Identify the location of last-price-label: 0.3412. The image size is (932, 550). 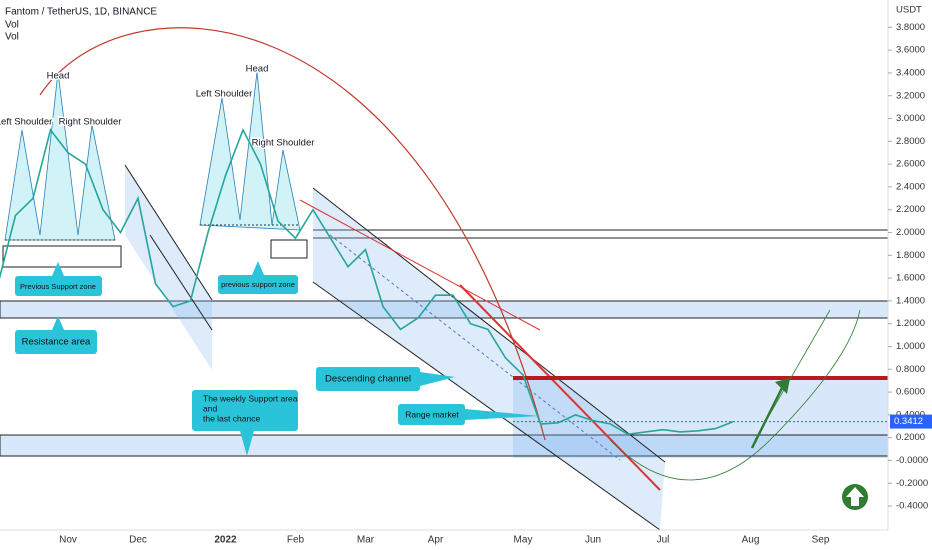
(908, 421).